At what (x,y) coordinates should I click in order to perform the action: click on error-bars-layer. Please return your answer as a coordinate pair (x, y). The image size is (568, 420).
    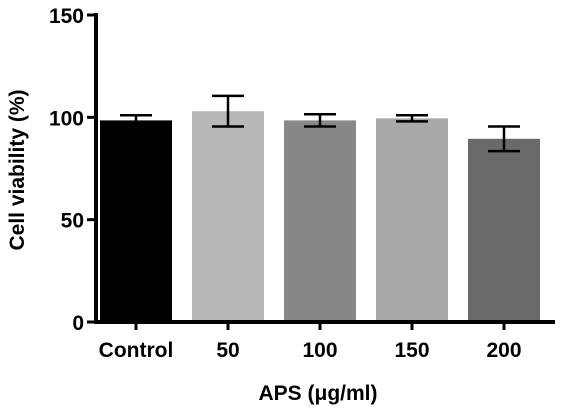
    Looking at the image, I should click on (320, 123).